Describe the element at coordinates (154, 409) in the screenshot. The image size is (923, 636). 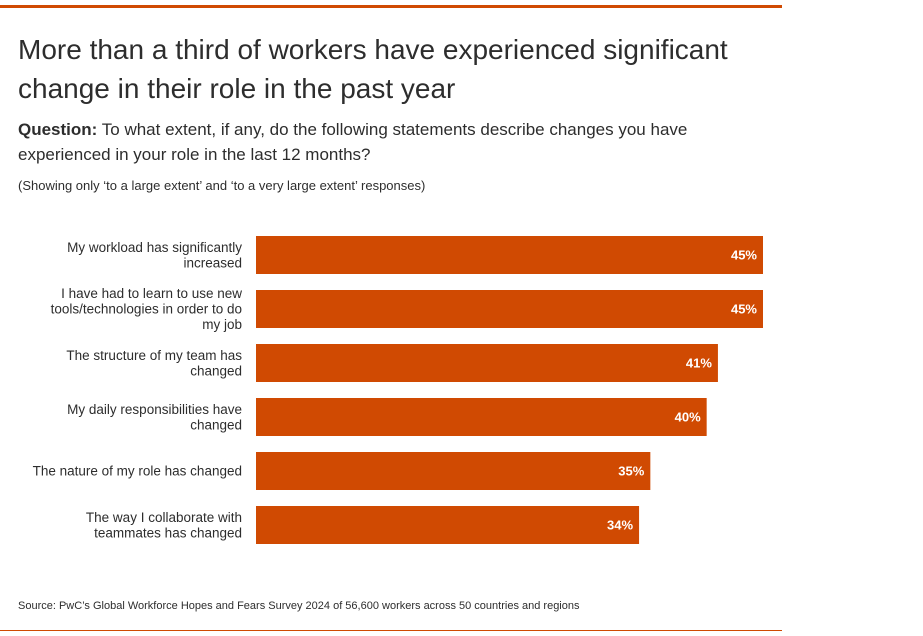
I see `category-label-line: My daily responsibilities have` at that location.